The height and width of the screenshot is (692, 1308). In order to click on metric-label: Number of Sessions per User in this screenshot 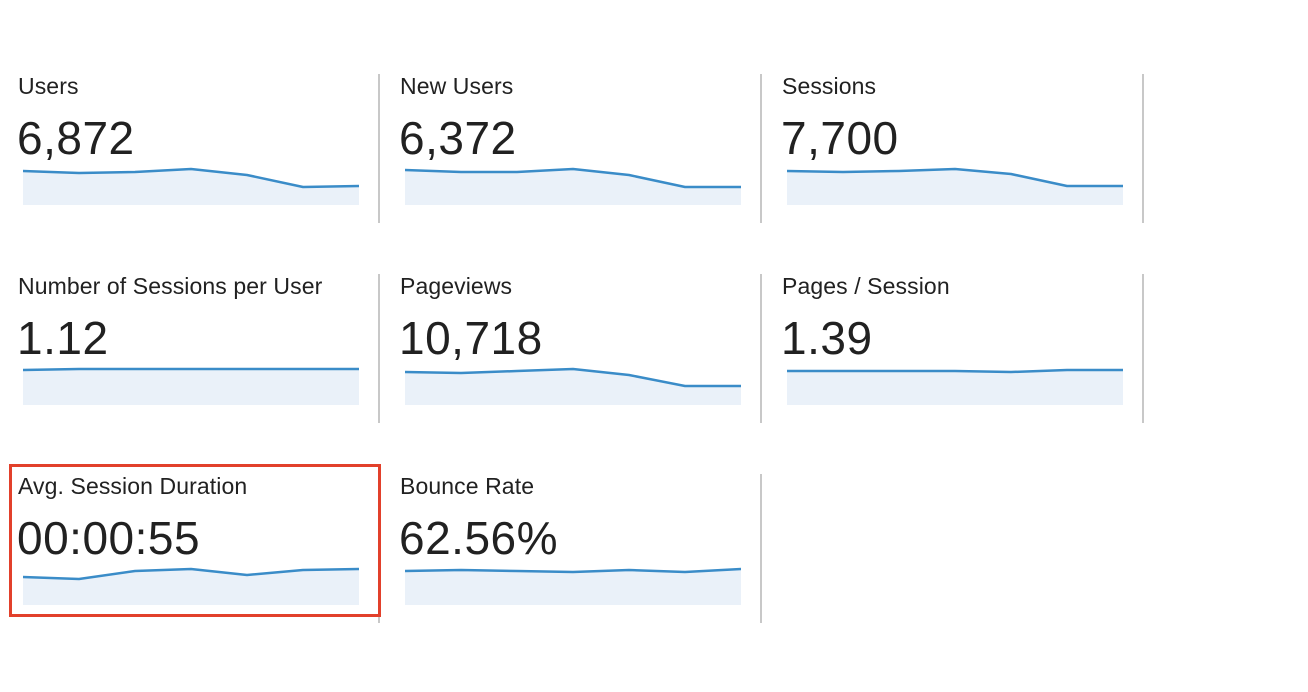, I will do `click(170, 286)`.